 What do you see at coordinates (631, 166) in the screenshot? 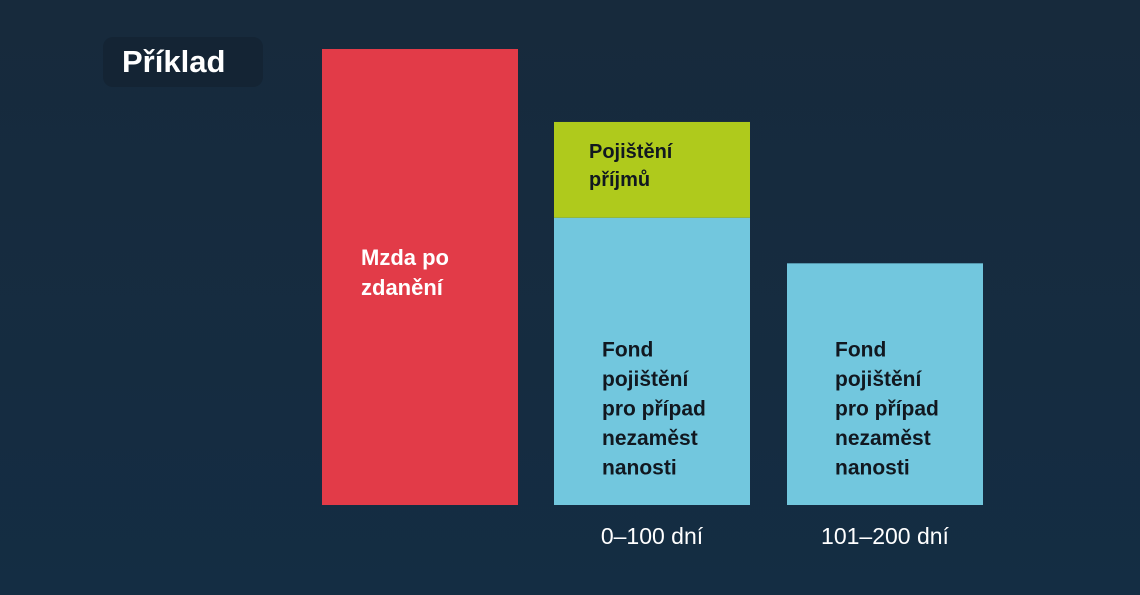
I see `segment-label: Pojištění příjmů` at bounding box center [631, 166].